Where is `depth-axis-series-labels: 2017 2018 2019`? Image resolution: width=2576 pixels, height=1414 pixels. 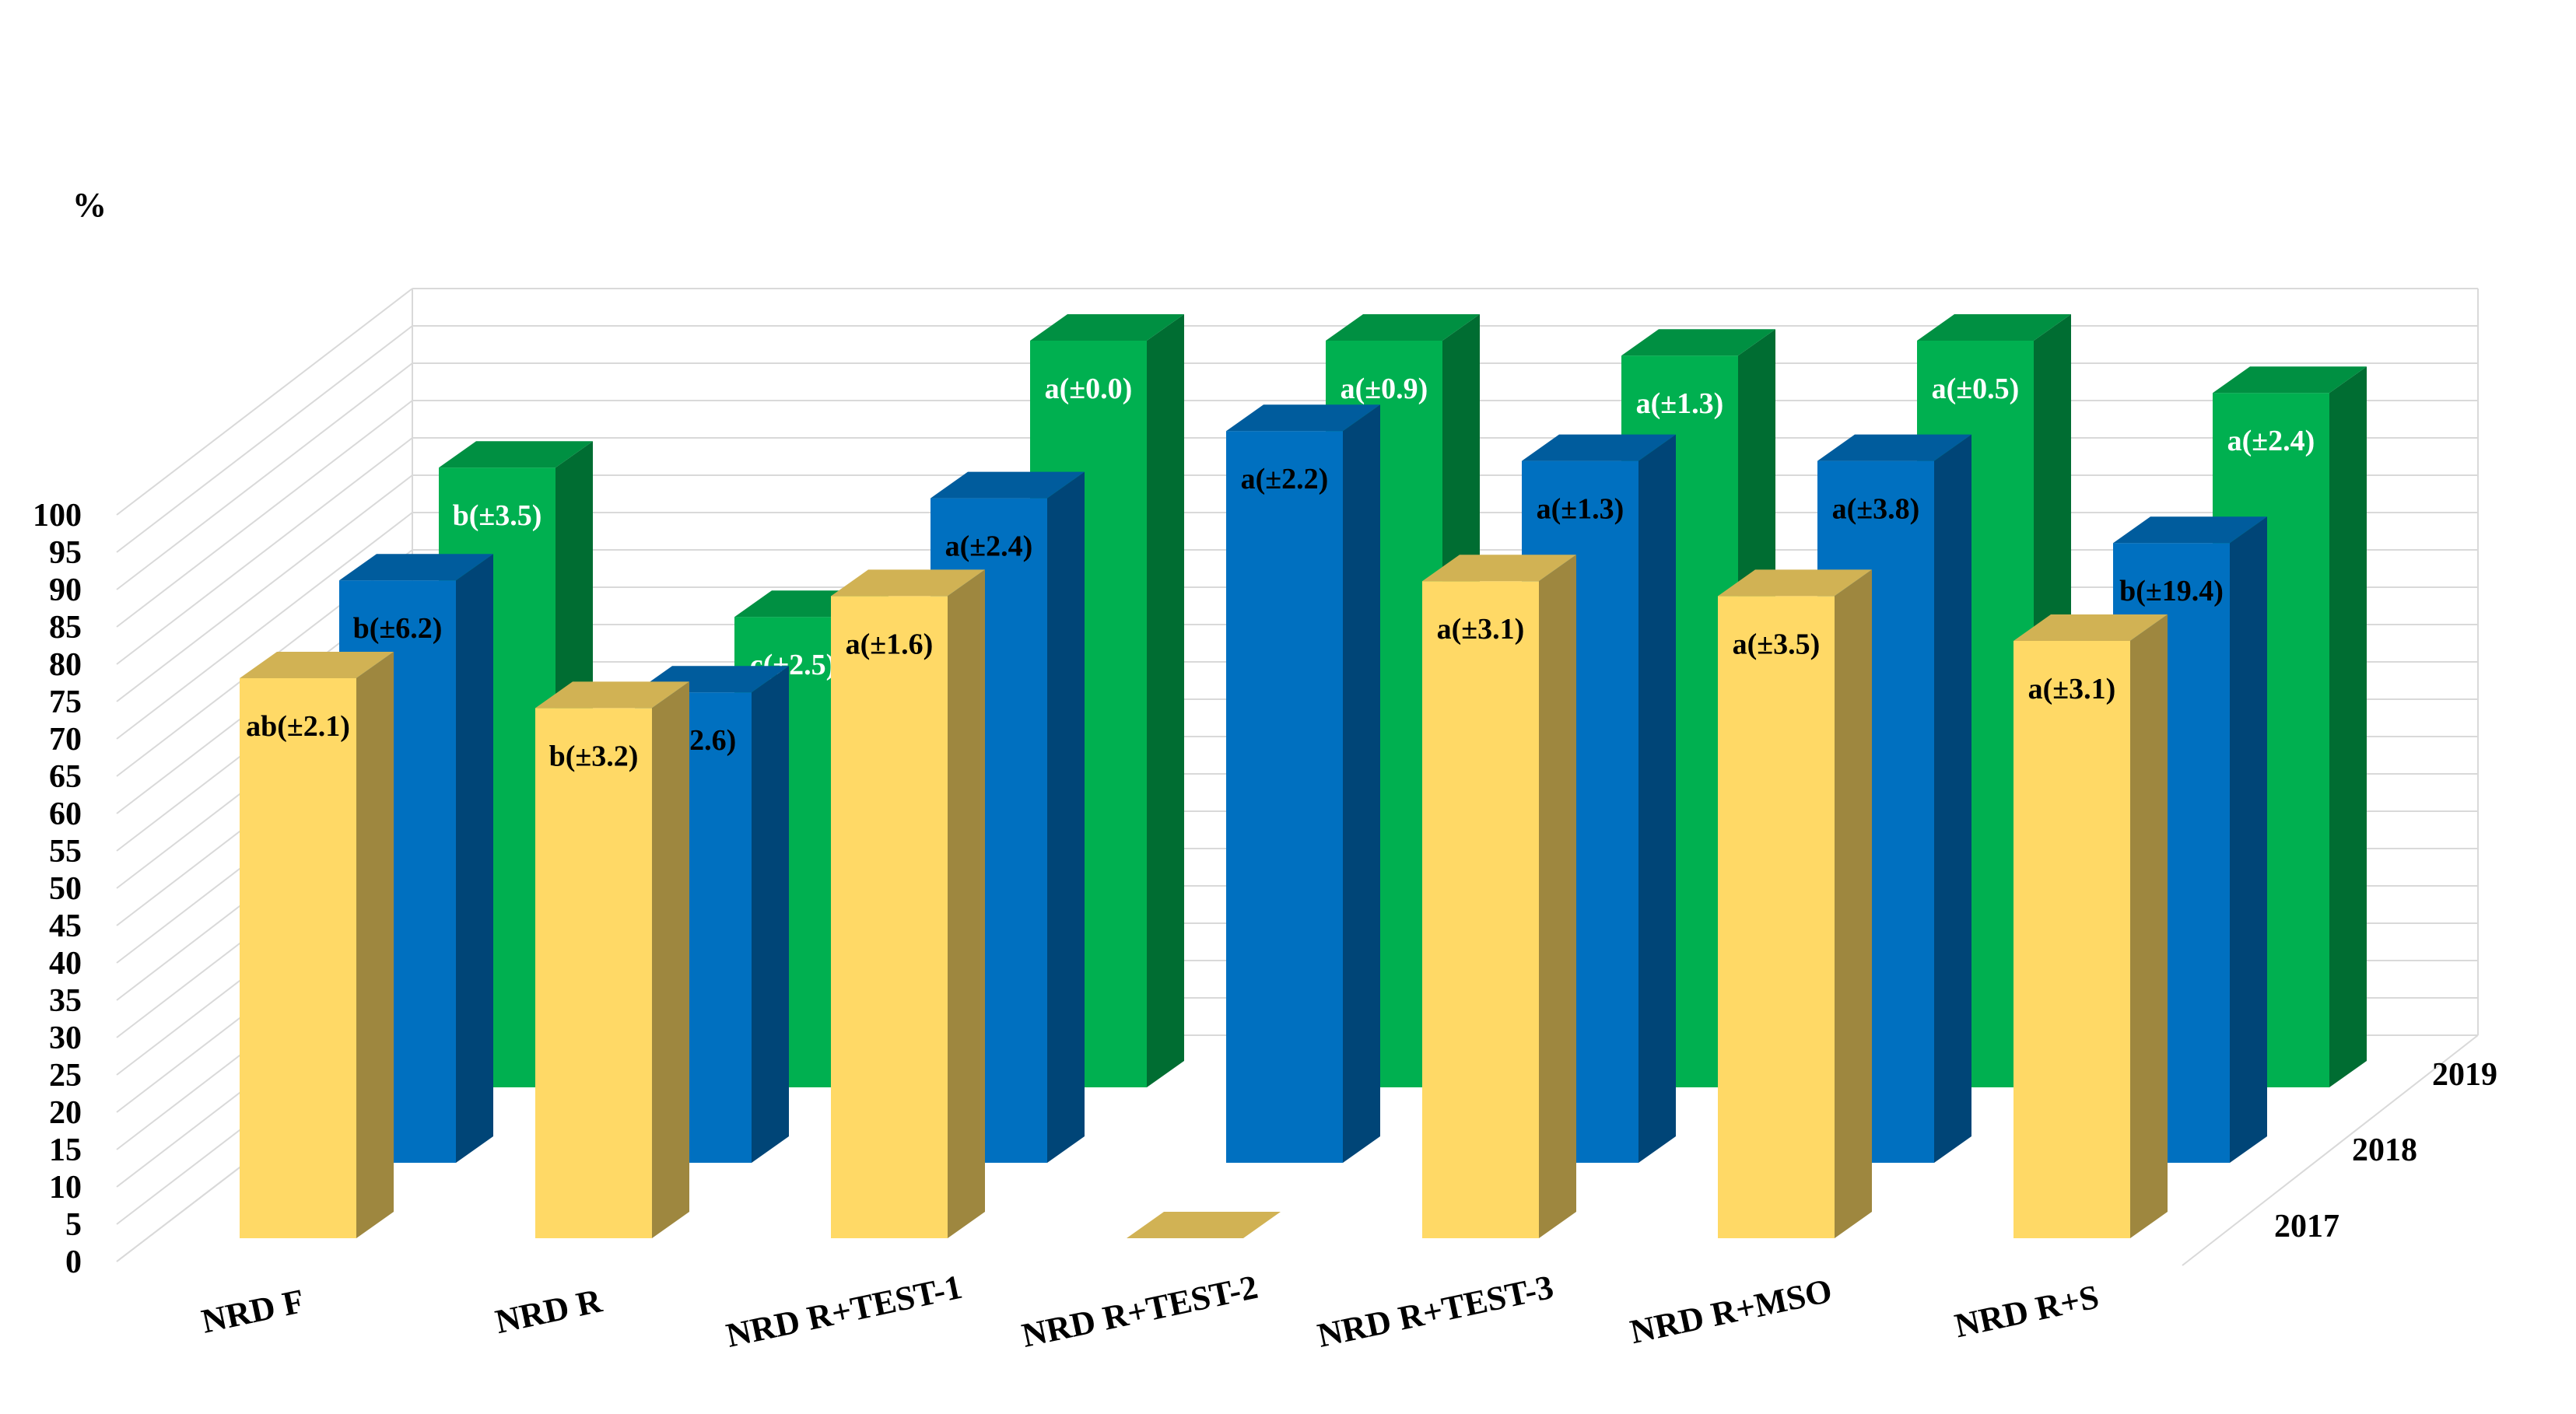 depth-axis-series-labels: 2017 2018 2019 is located at coordinates (2385, 1150).